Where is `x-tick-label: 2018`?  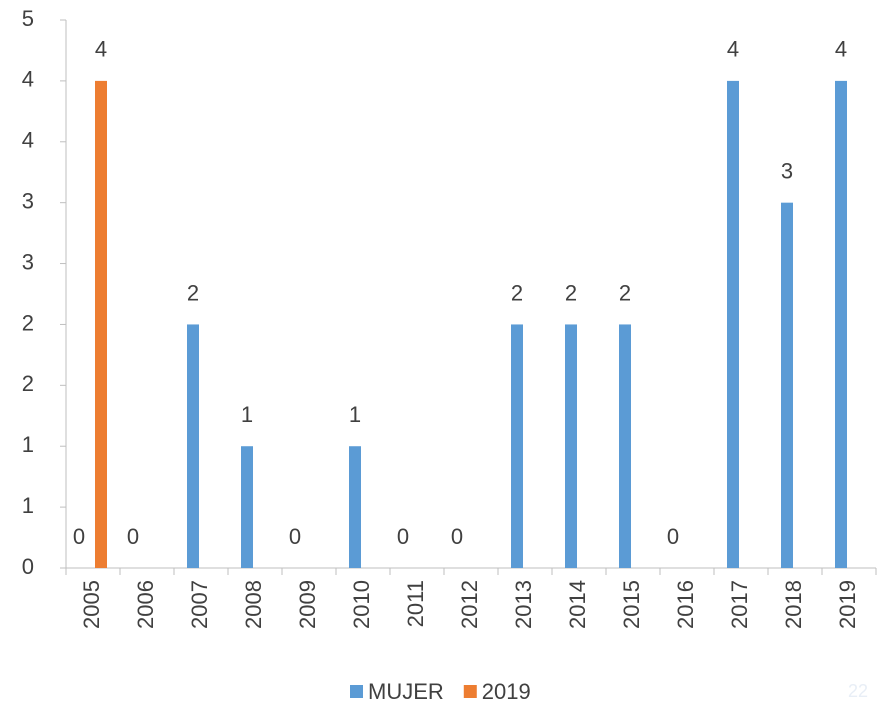 x-tick-label: 2018 is located at coordinates (793, 604).